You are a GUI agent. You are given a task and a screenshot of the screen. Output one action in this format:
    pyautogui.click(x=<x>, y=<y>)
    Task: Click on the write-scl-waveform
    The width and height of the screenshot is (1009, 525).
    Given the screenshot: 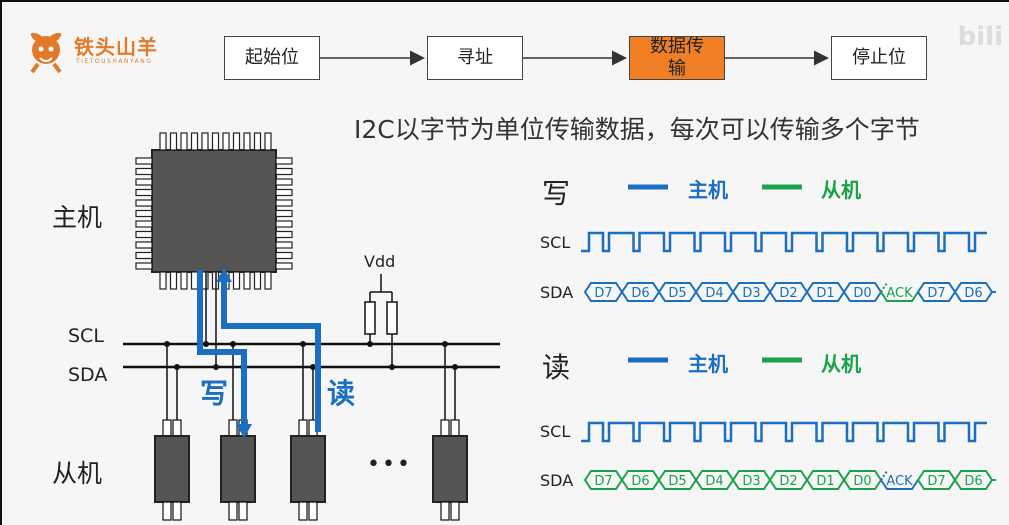 What is the action you would take?
    pyautogui.click(x=784, y=242)
    